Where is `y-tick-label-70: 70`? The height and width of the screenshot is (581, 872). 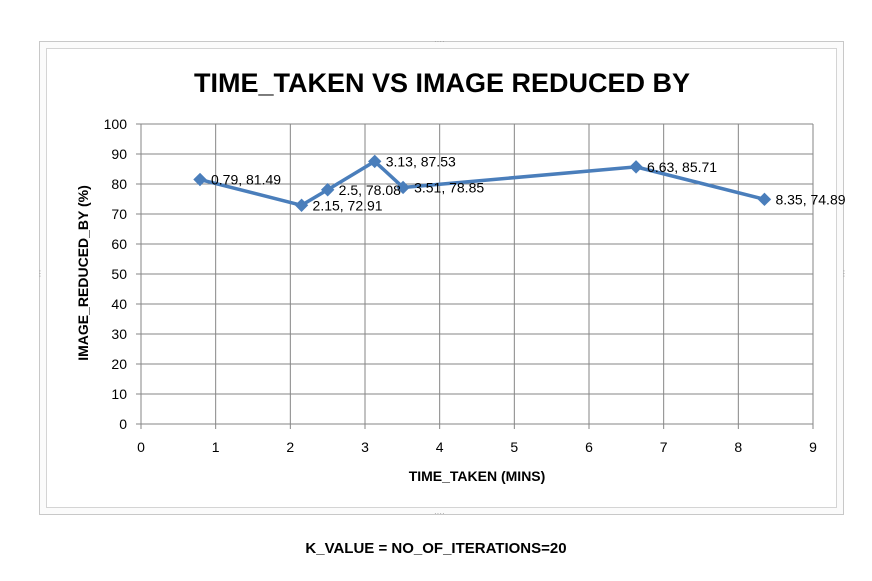 y-tick-label-70: 70 is located at coordinates (119, 214).